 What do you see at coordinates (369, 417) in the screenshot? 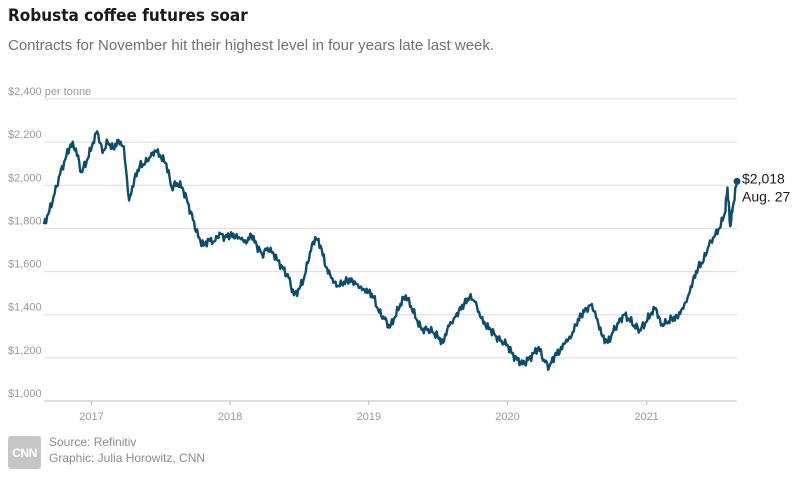
I see `x-tick-label: 2019` at bounding box center [369, 417].